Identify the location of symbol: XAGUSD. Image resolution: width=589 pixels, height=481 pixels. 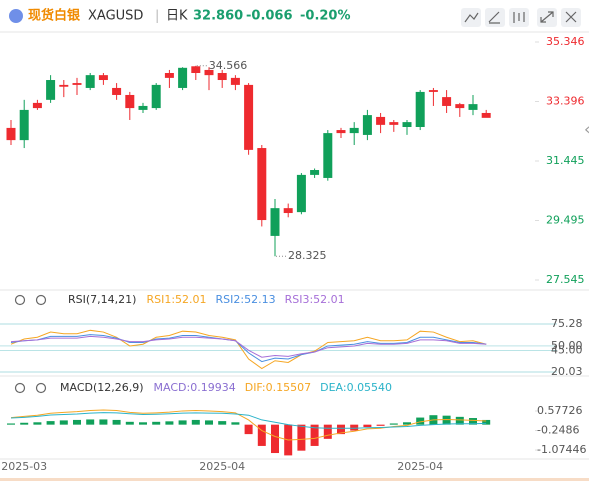
(115, 16).